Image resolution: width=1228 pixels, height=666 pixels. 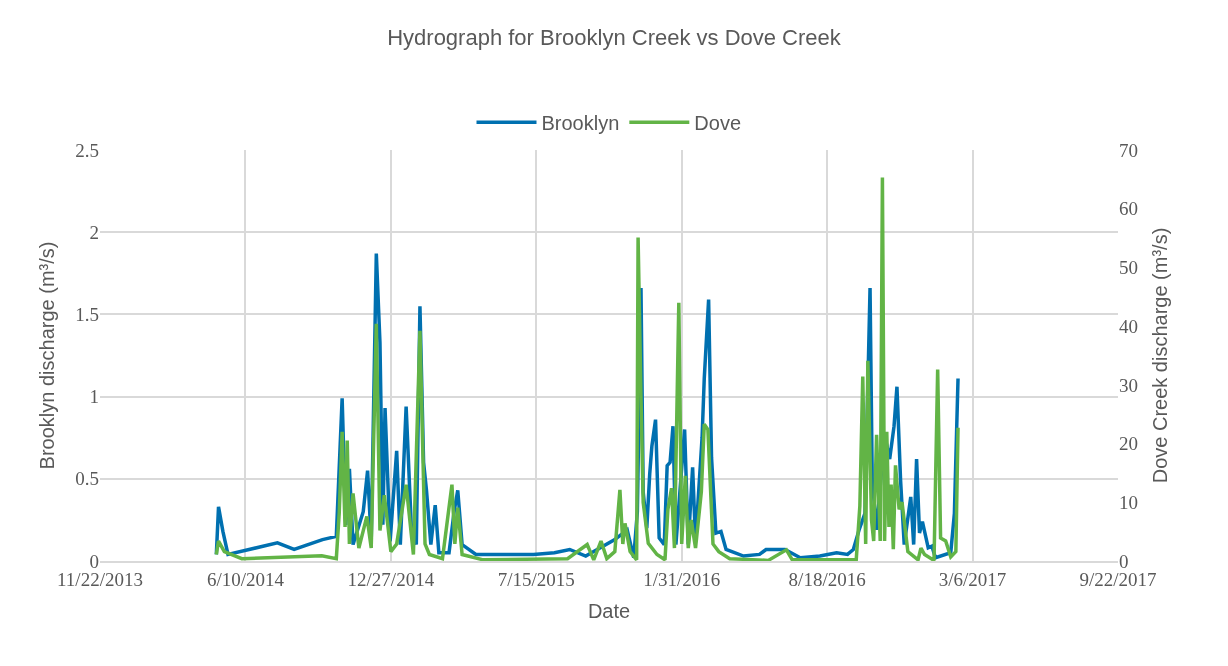 What do you see at coordinates (609, 610) in the screenshot?
I see `x-axis-title: Date` at bounding box center [609, 610].